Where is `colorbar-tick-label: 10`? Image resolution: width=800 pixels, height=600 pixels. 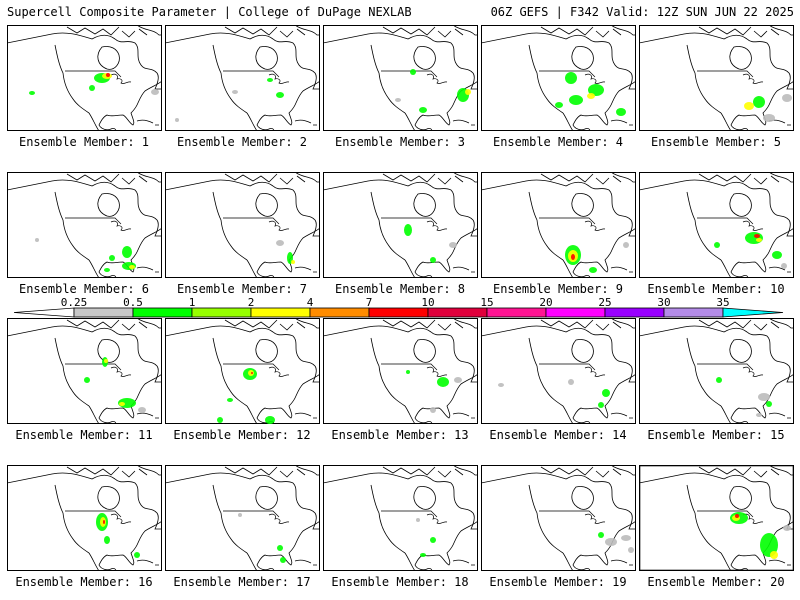
colorbar-tick-label: 10 is located at coordinates (427, 303).